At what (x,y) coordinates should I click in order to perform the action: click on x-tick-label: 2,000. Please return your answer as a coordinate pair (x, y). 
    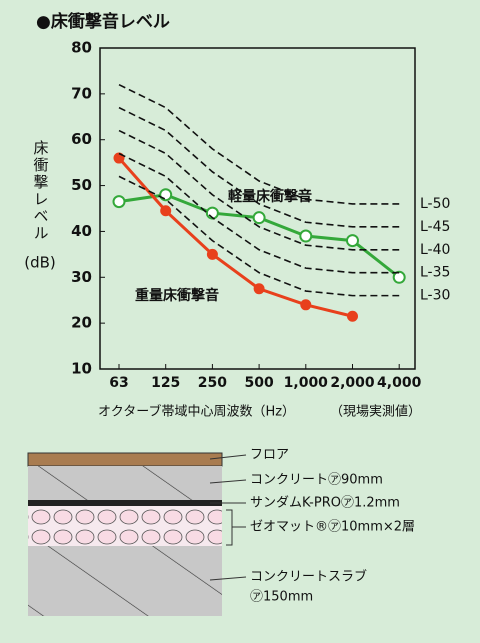
    Looking at the image, I should click on (352, 383).